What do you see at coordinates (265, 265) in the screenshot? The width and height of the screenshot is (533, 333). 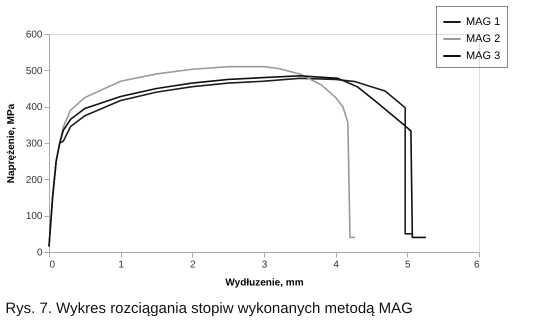 I see `x-tick-label: 3` at bounding box center [265, 265].